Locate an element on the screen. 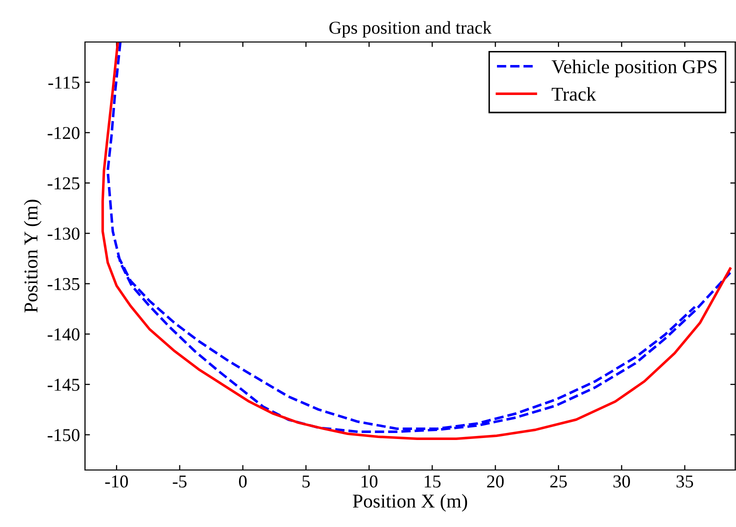 Image resolution: width=736 pixels, height=527 pixels. chart-title: Gps position and track is located at coordinates (410, 29).